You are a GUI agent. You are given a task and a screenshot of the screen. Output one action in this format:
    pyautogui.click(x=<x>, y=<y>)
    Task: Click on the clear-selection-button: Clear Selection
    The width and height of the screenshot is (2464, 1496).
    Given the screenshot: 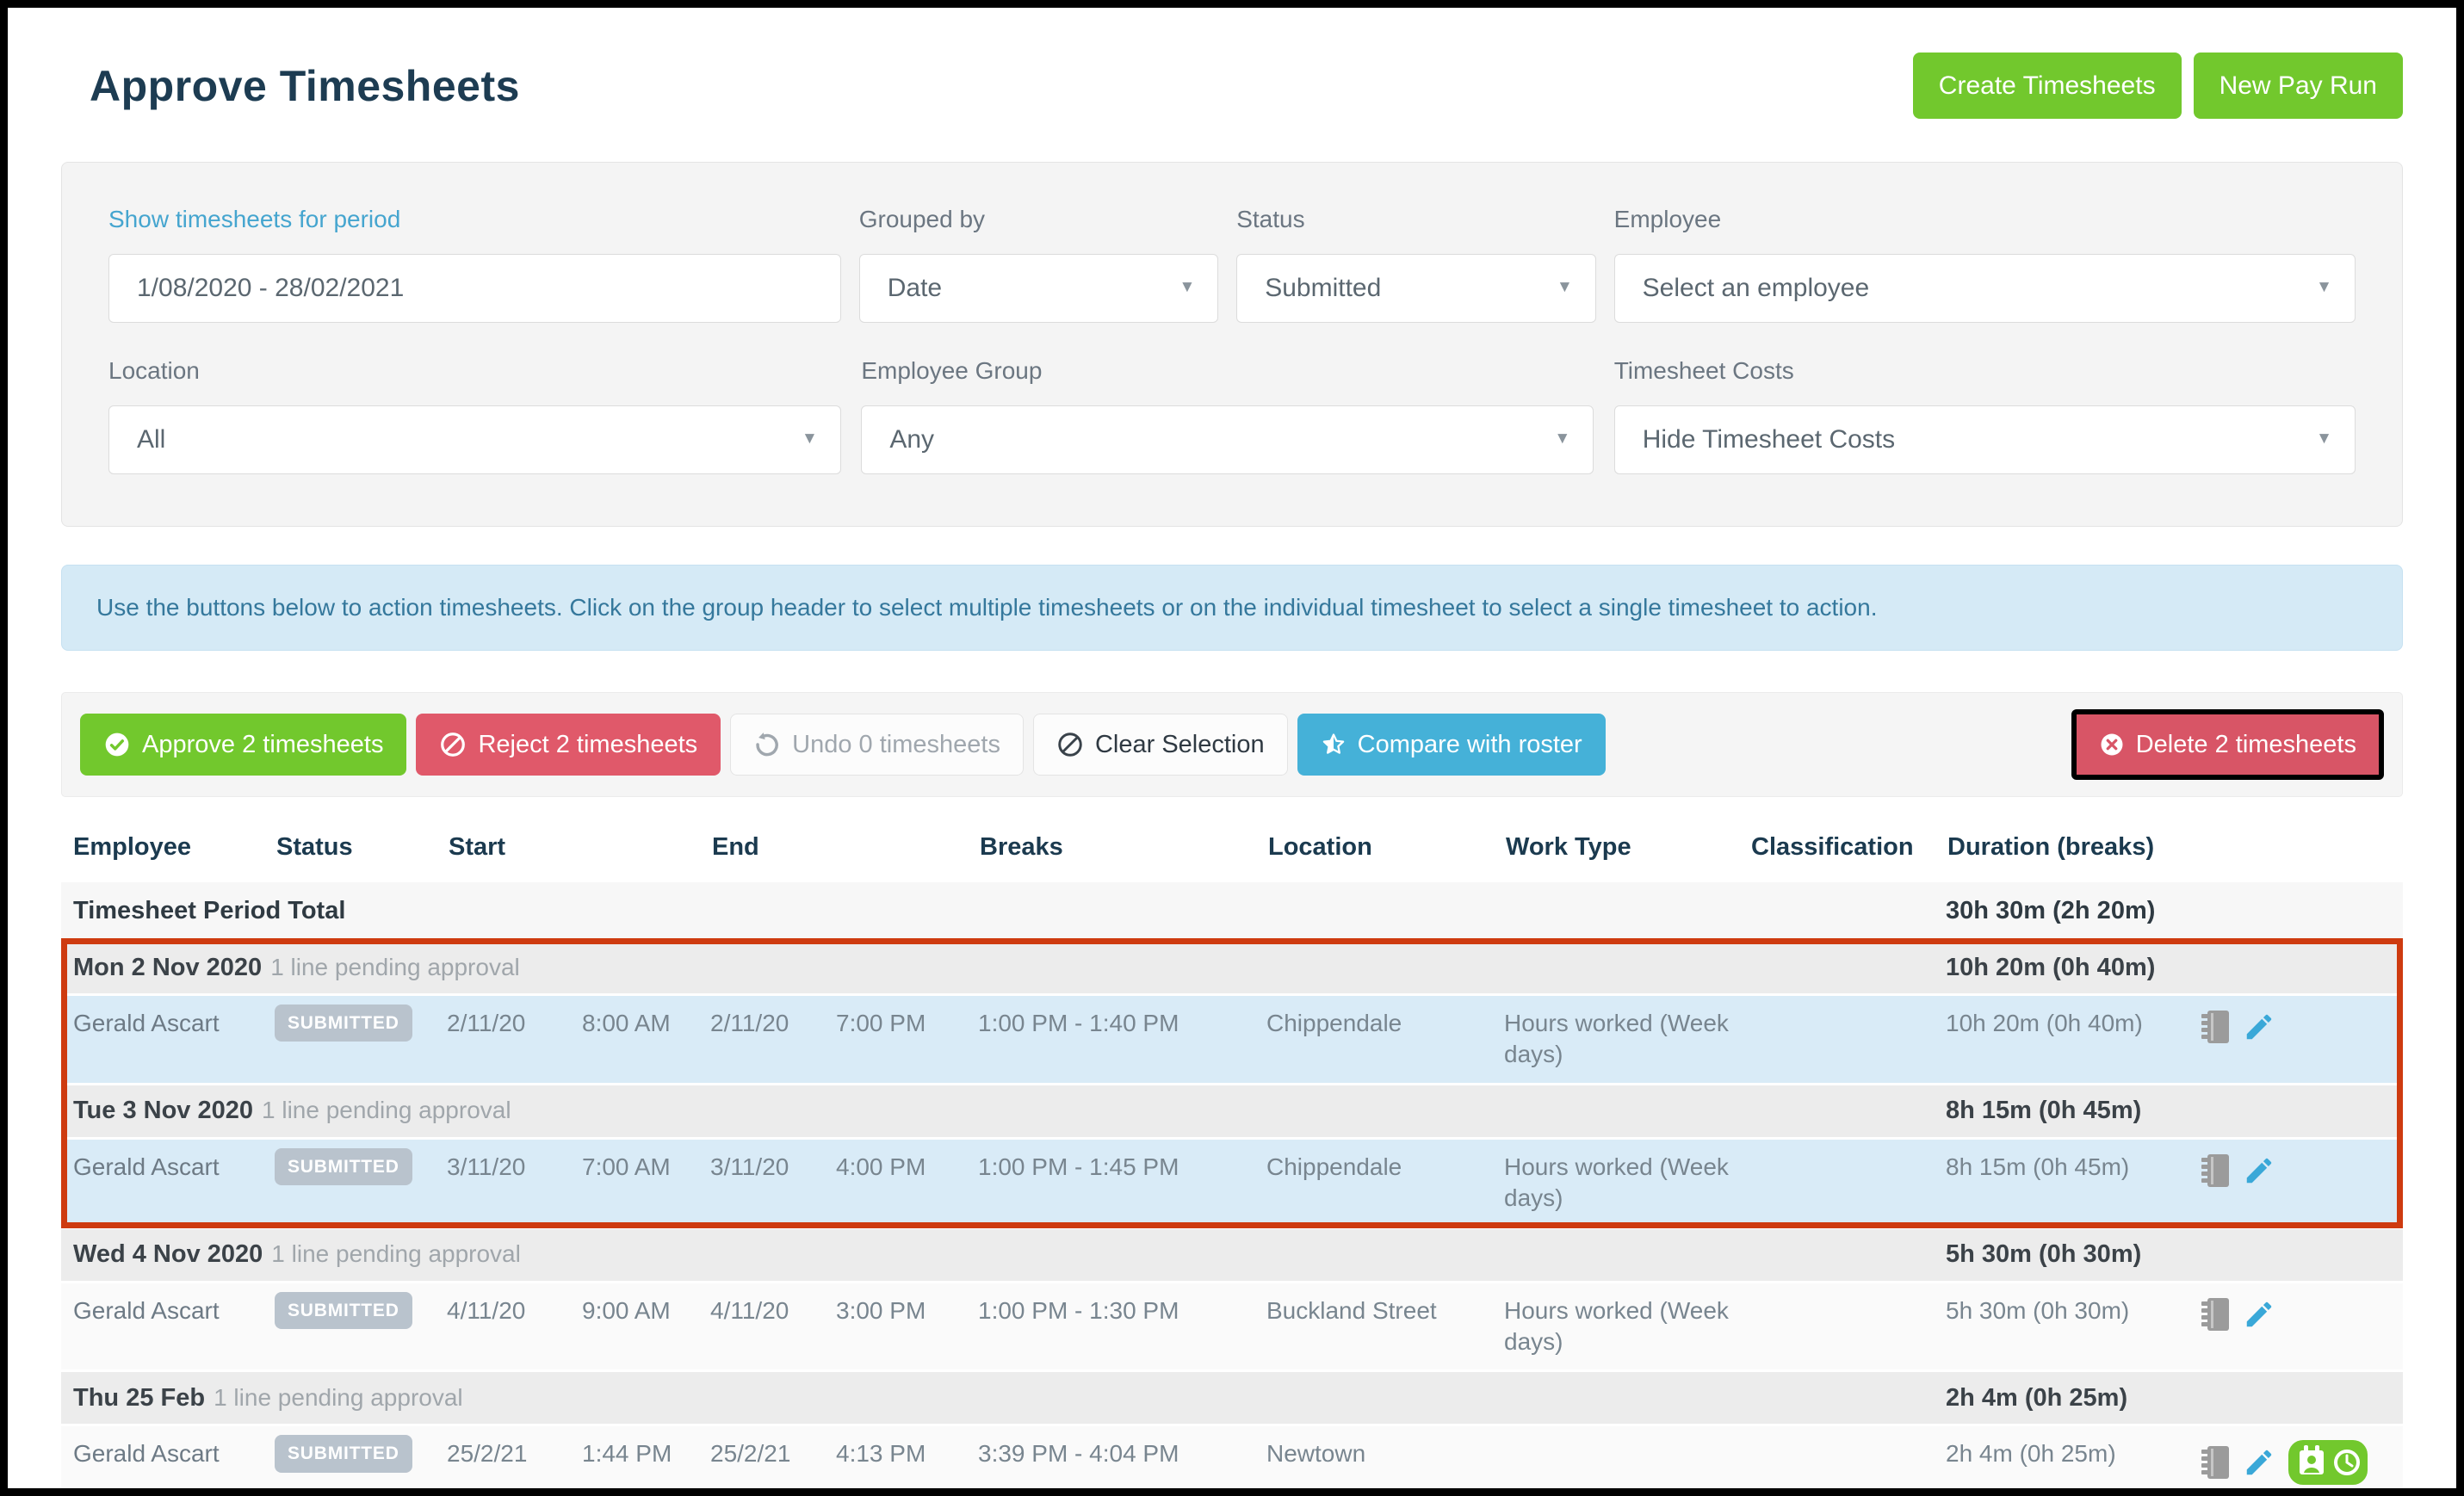 What is the action you would take?
    pyautogui.click(x=1160, y=745)
    